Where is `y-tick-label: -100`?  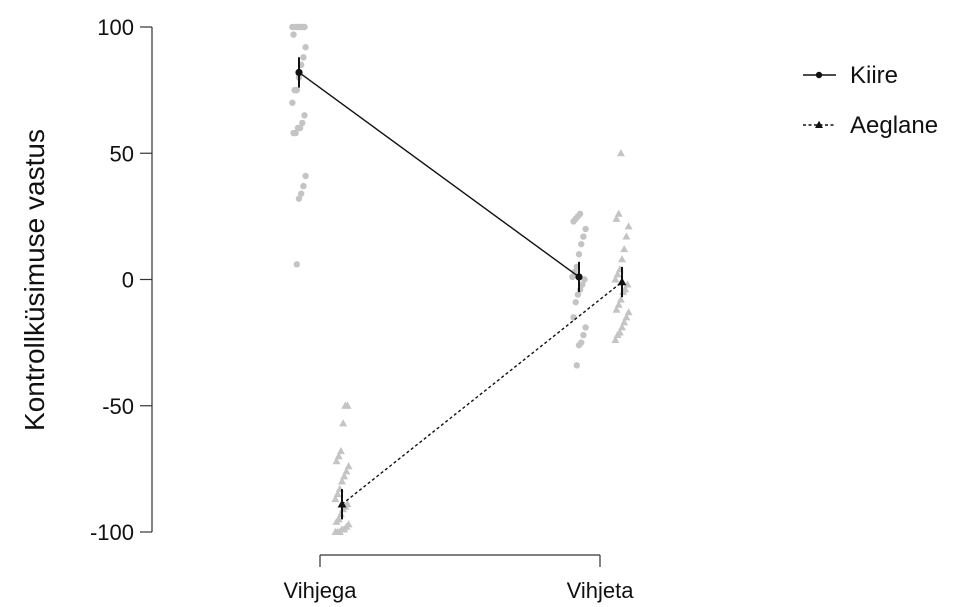
y-tick-label: -100 is located at coordinates (112, 532).